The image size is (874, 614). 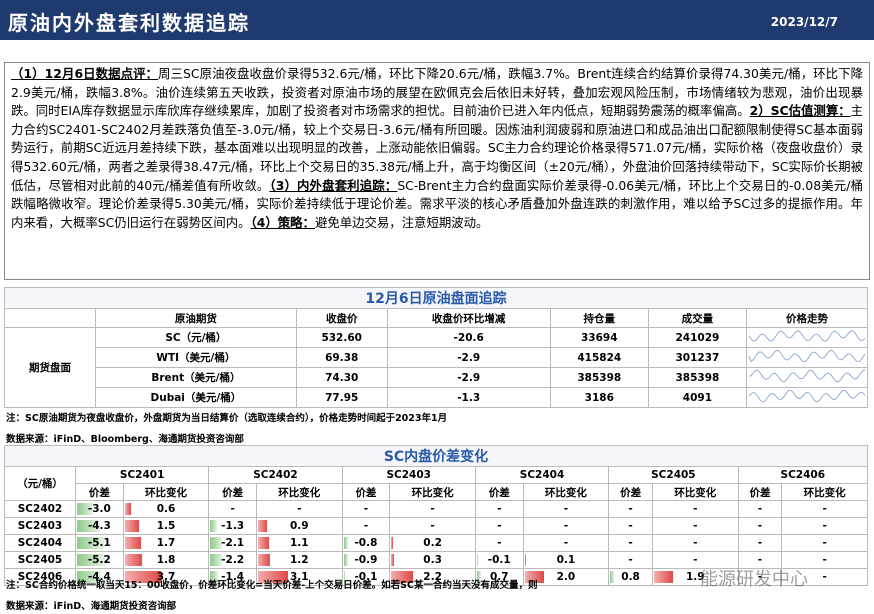 What do you see at coordinates (166, 577) in the screenshot?
I see `cell-value: 3.7` at bounding box center [166, 577].